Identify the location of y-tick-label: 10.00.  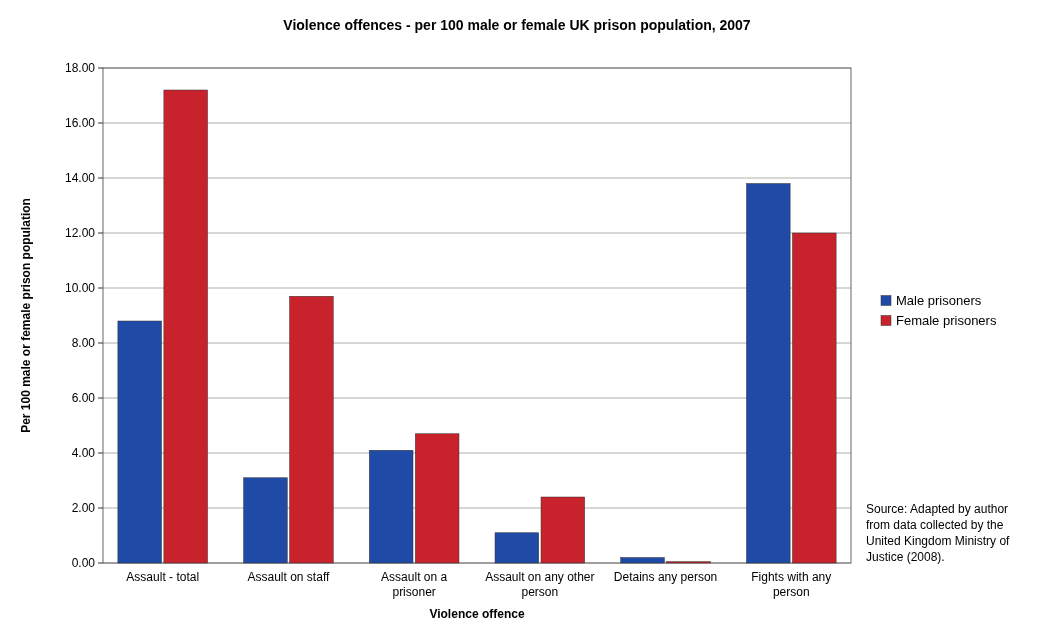
(80, 288).